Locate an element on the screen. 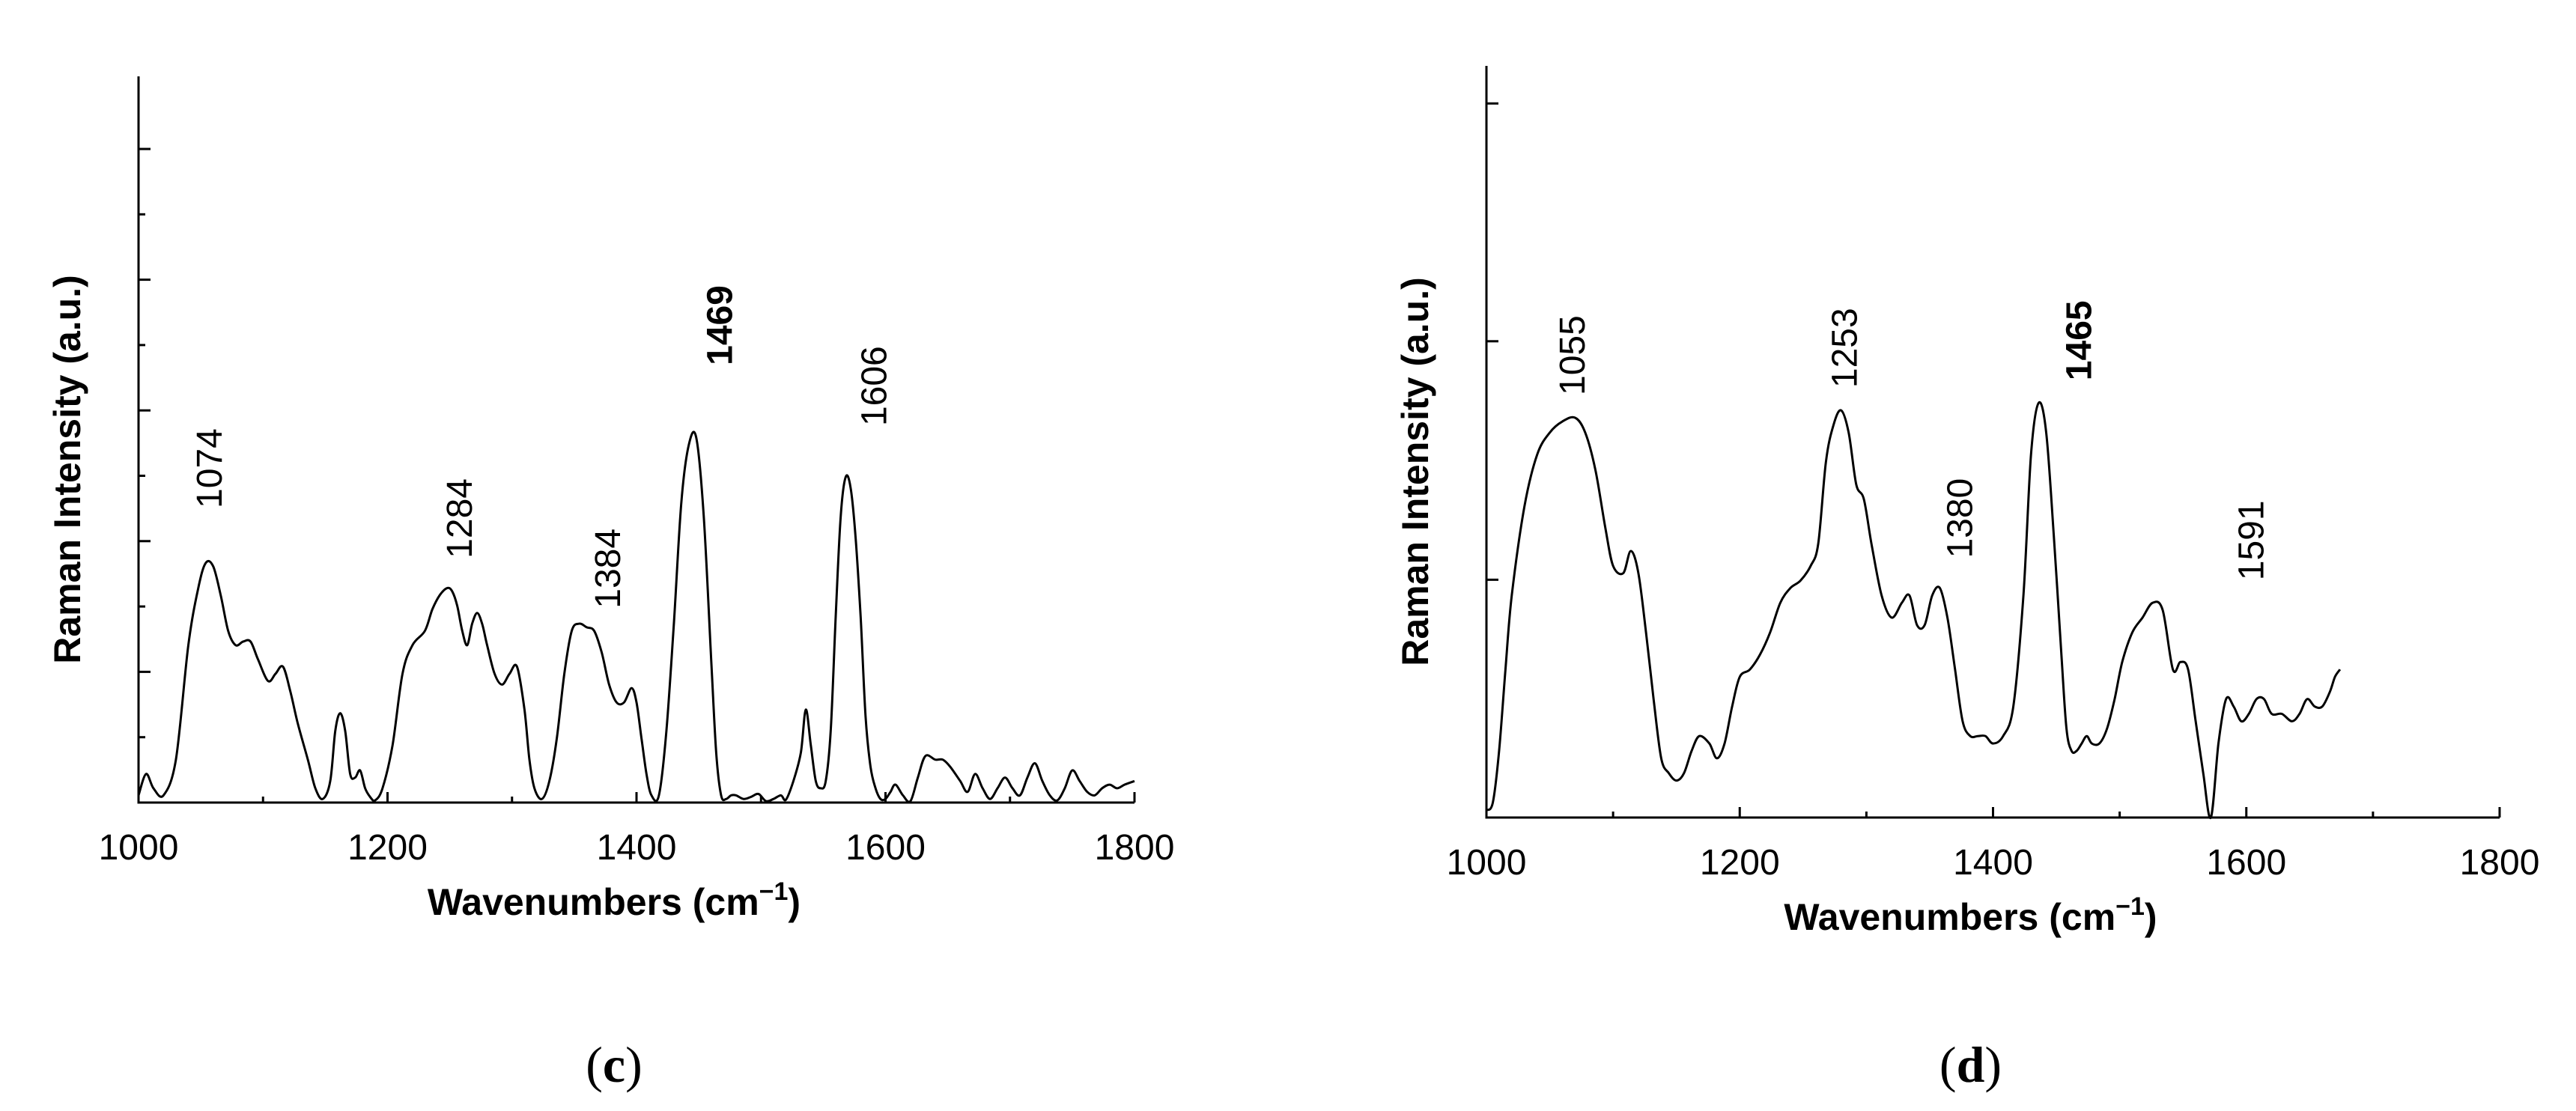 The width and height of the screenshot is (2576, 1111). d-x-axis-title: Wavenumbers (cm−1) is located at coordinates (1970, 915).